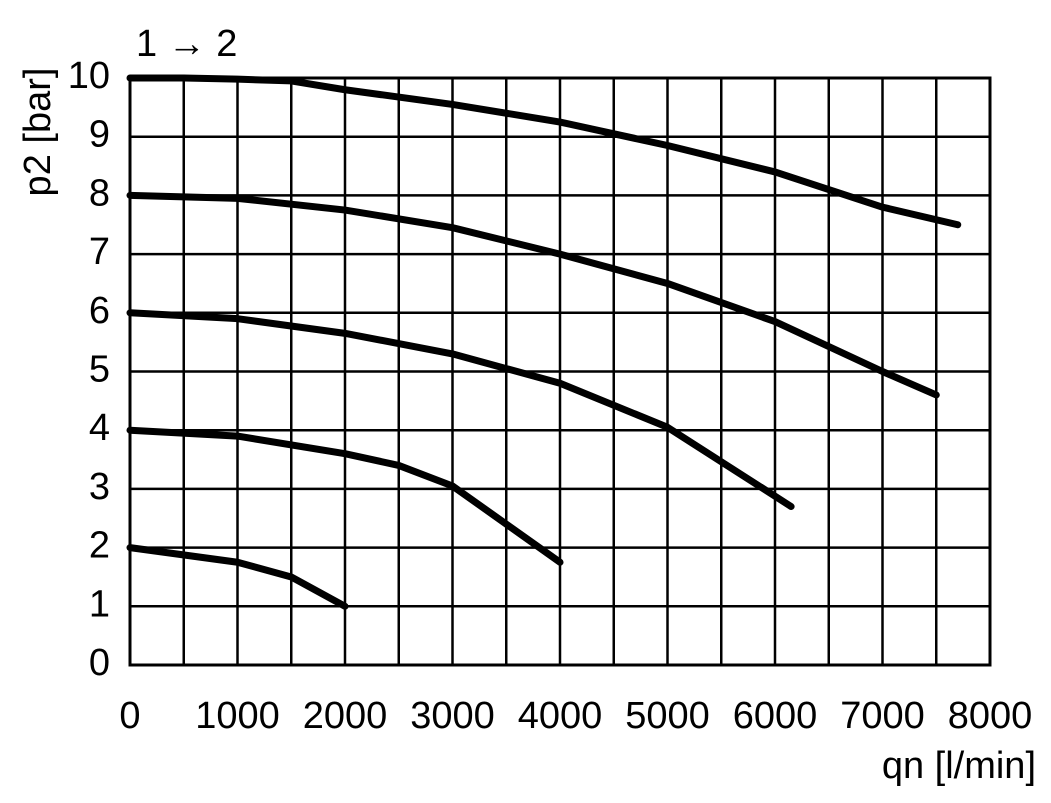  Describe the element at coordinates (129, 716) in the screenshot. I see `x-tick-label: 0` at that location.